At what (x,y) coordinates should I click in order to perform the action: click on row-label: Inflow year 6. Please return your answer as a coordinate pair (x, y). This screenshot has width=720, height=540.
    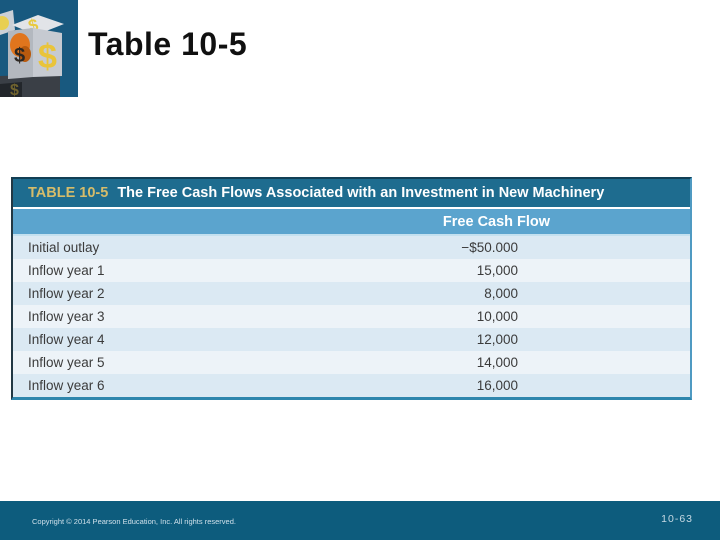
    Looking at the image, I should click on (66, 385).